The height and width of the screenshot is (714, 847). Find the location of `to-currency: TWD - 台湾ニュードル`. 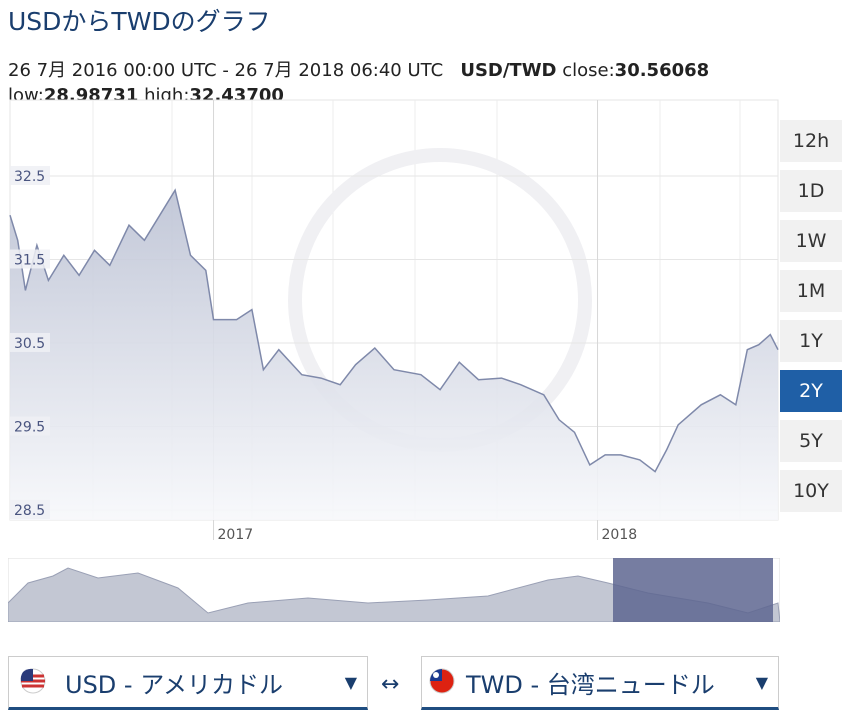

to-currency: TWD - 台湾ニュードル is located at coordinates (590, 684).